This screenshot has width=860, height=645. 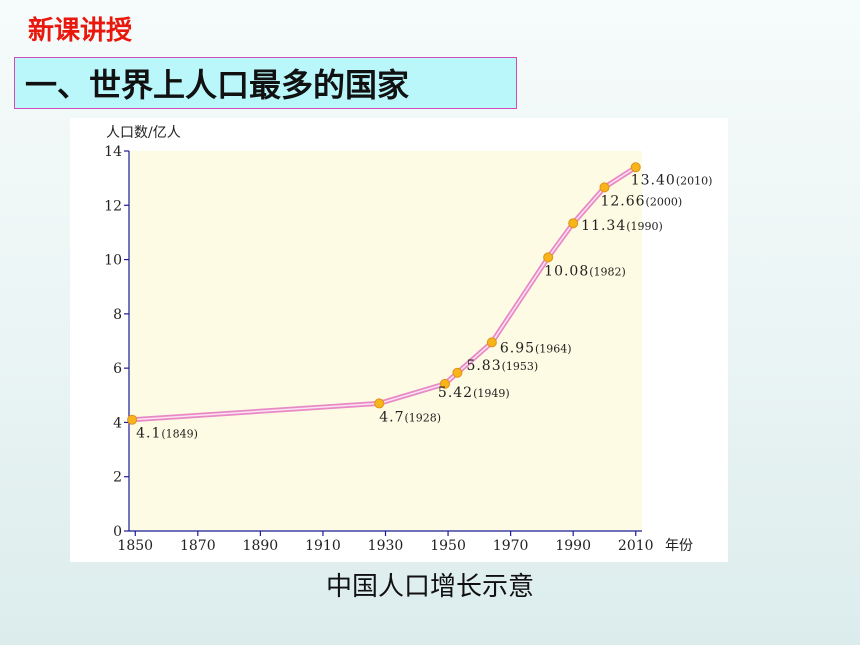 I want to click on data-label: 5.83(1953), so click(x=502, y=366).